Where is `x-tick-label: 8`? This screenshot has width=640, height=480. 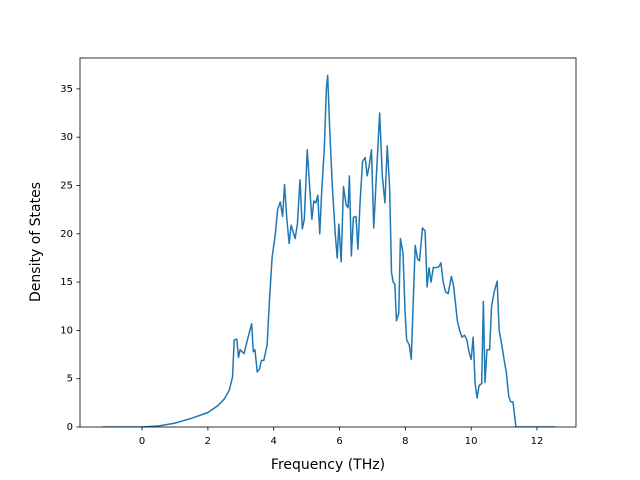
x-tick-label: 8 is located at coordinates (405, 441).